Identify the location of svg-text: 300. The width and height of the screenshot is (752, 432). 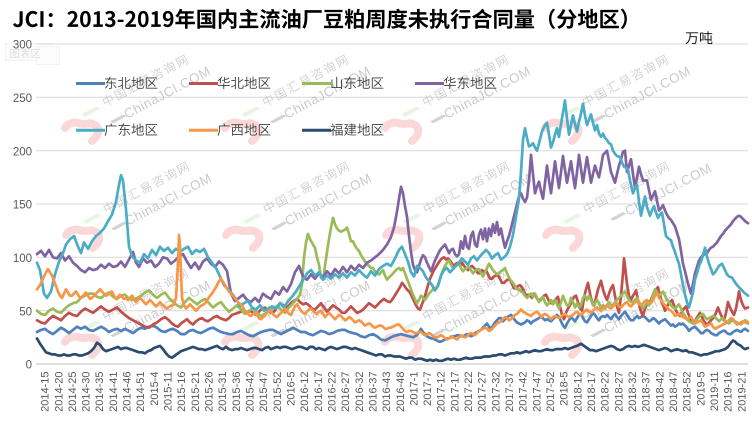
(22, 46).